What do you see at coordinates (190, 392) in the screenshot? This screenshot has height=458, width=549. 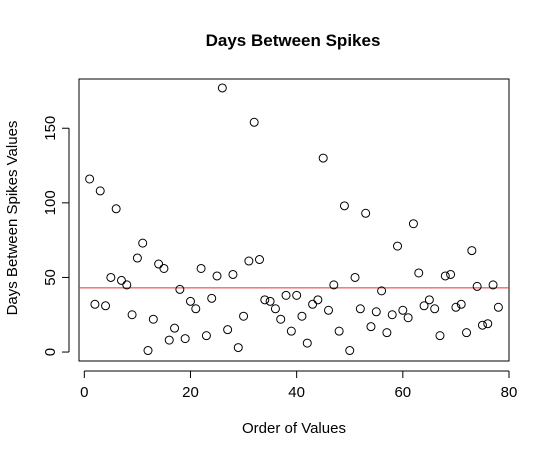 I see `x-tick-label: 20` at bounding box center [190, 392].